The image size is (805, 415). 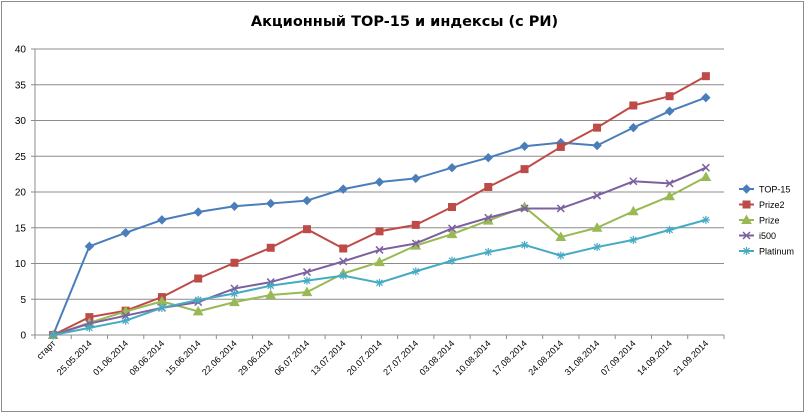 What do you see at coordinates (183, 357) in the screenshot?
I see `x-tick-label: 15.06.2014` at bounding box center [183, 357].